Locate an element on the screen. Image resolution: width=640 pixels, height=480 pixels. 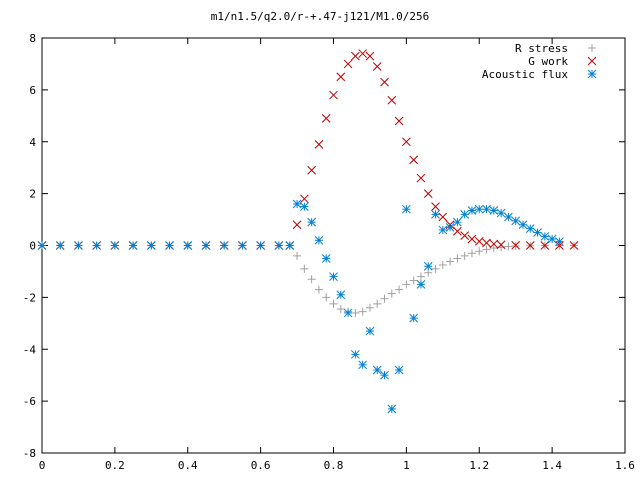
legend-label: R stress is located at coordinates (541, 48).